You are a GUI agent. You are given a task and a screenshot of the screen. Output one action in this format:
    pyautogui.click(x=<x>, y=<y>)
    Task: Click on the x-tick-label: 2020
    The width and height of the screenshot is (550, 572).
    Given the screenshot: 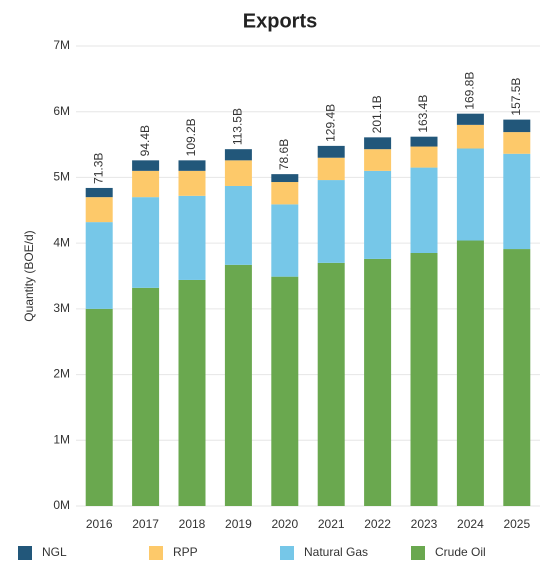 What is the action you would take?
    pyautogui.click(x=284, y=524)
    